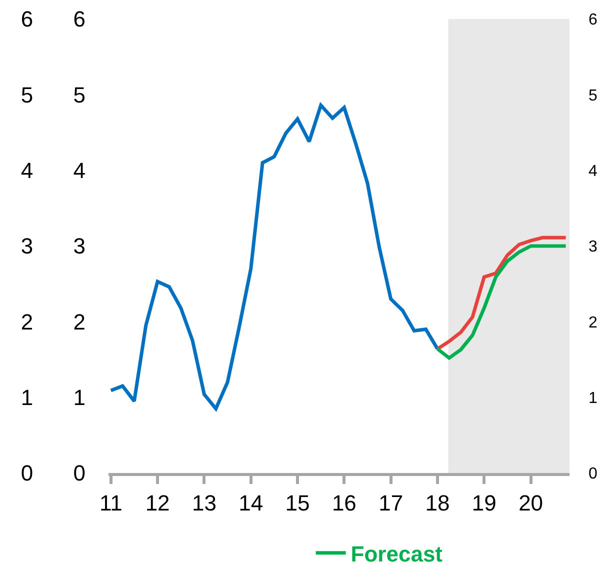  What do you see at coordinates (79, 397) in the screenshot?
I see `y-tick-label: 1` at bounding box center [79, 397].